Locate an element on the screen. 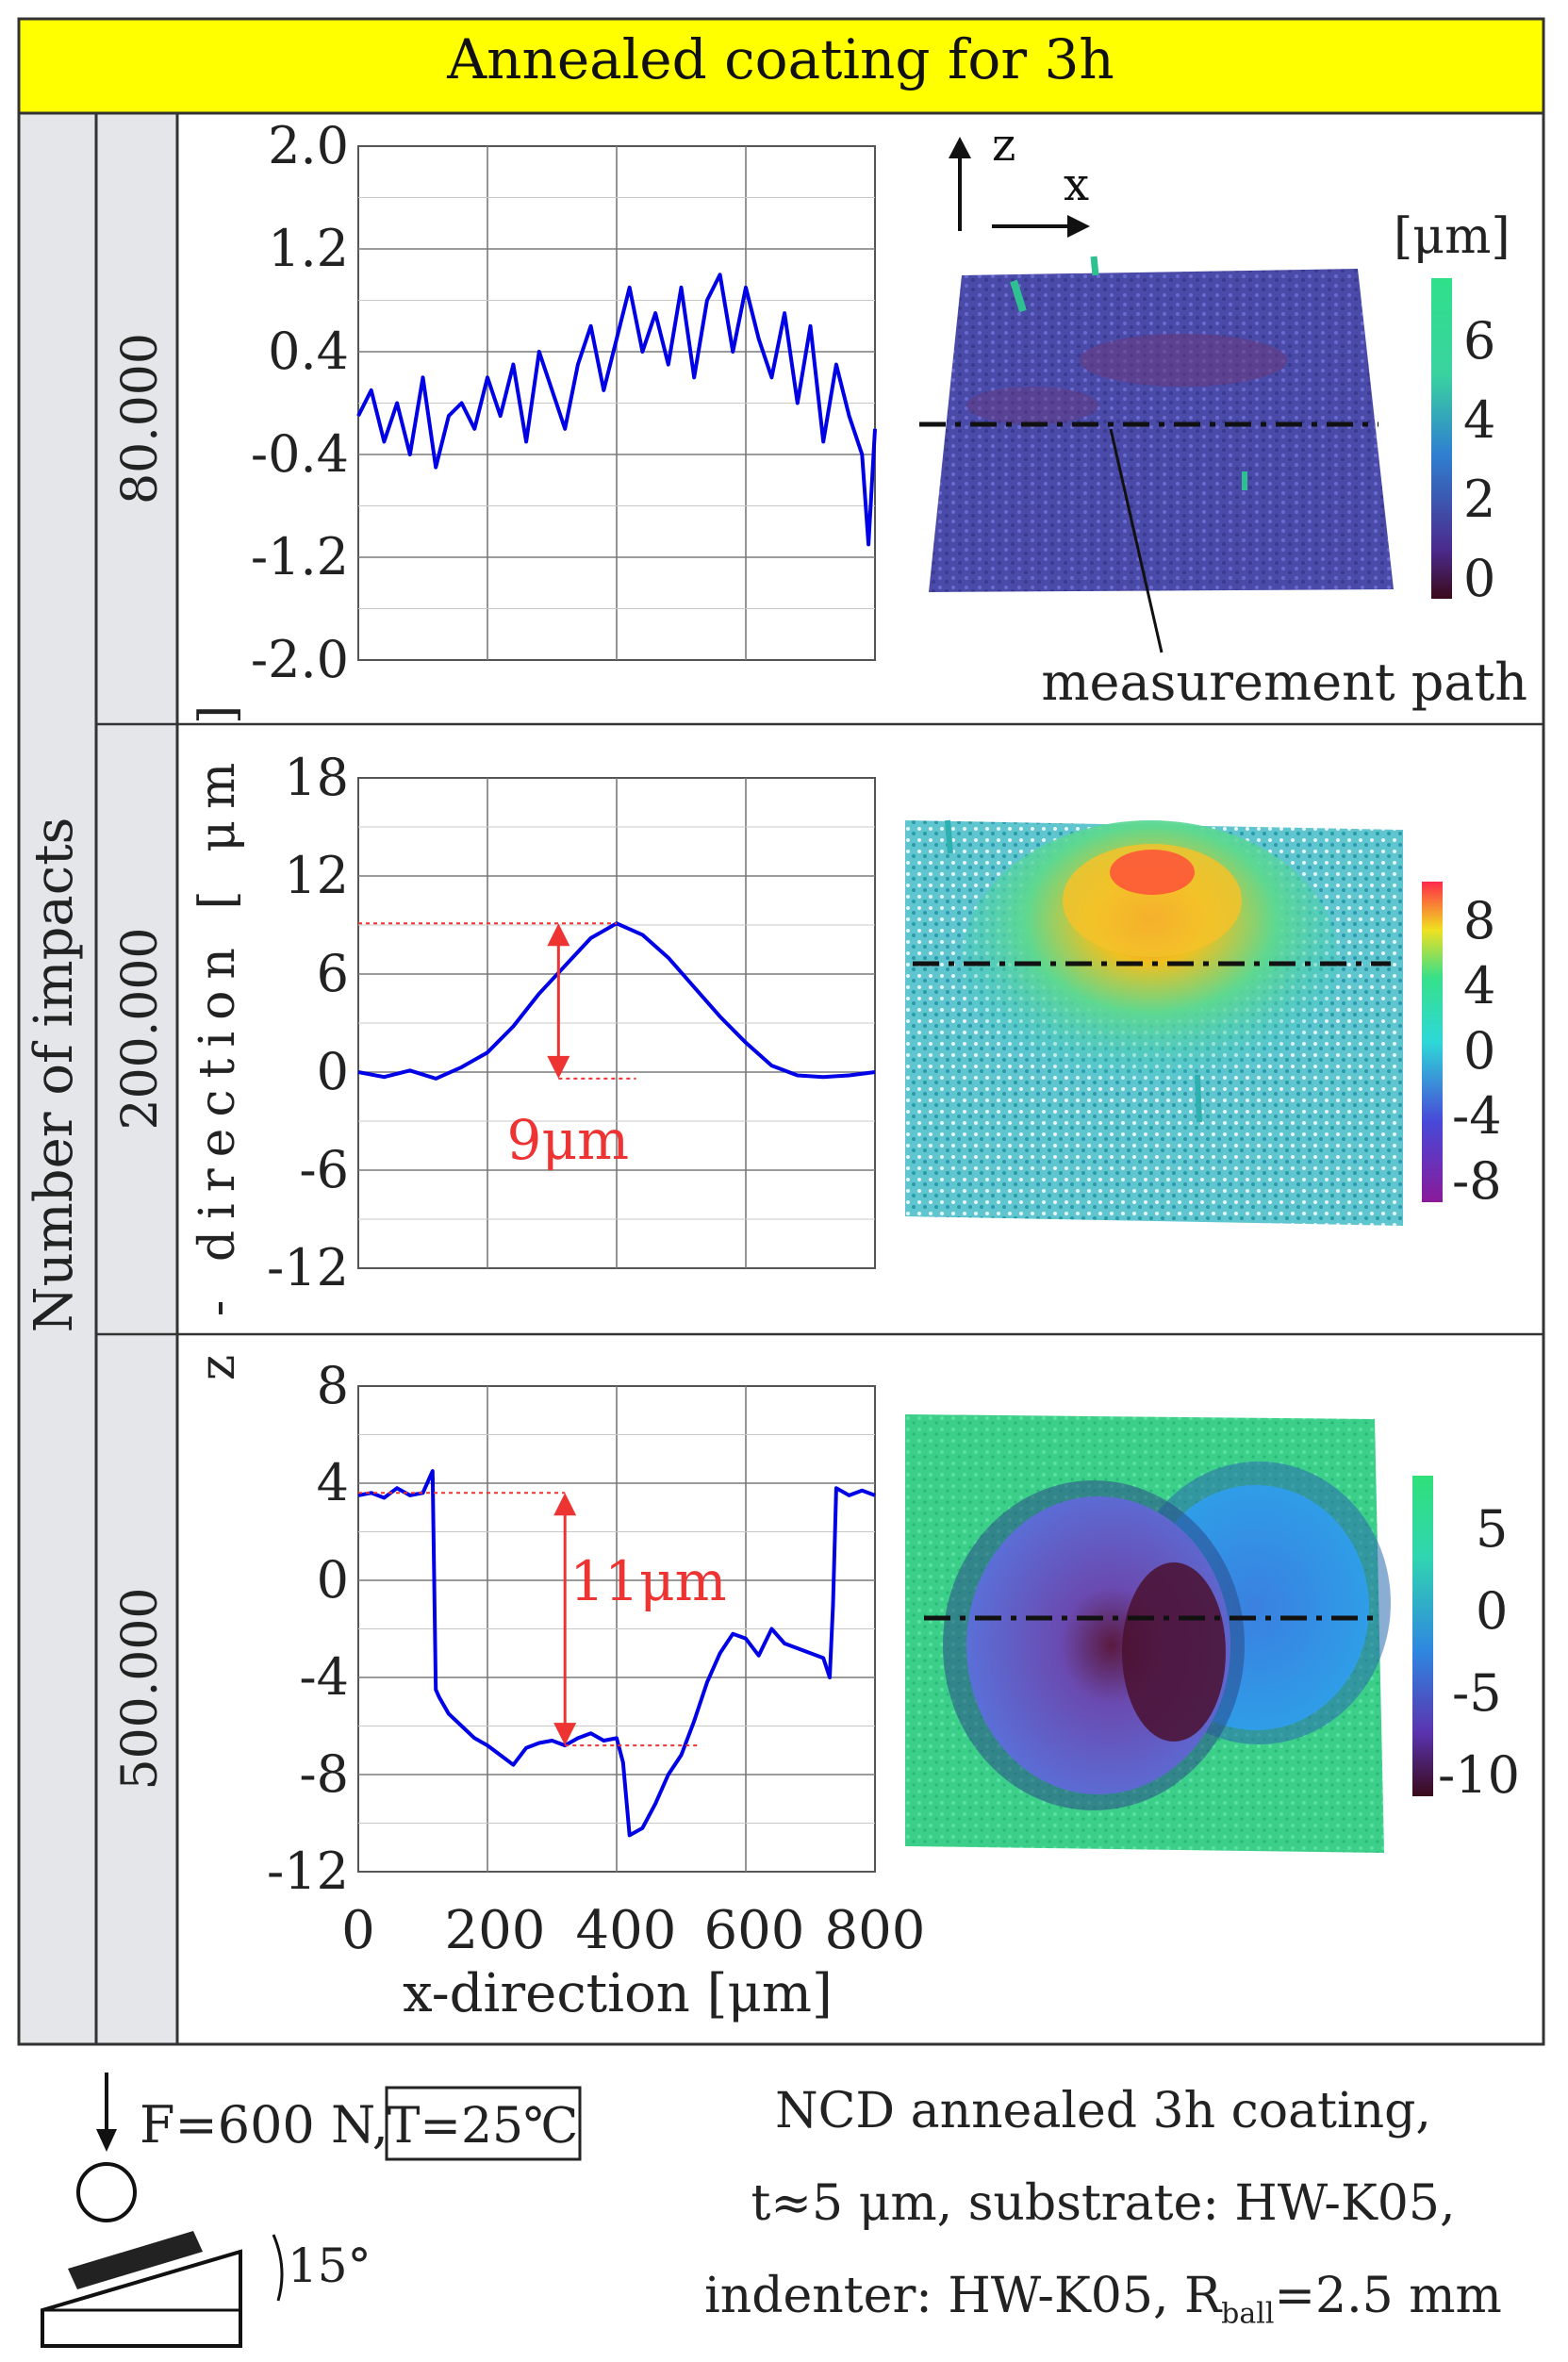 This screenshot has height=2362, width=1568. profile-plot-80000: 2.0 1.2 0.4 -0.4 -1.2 -2.0 is located at coordinates (564, 402).